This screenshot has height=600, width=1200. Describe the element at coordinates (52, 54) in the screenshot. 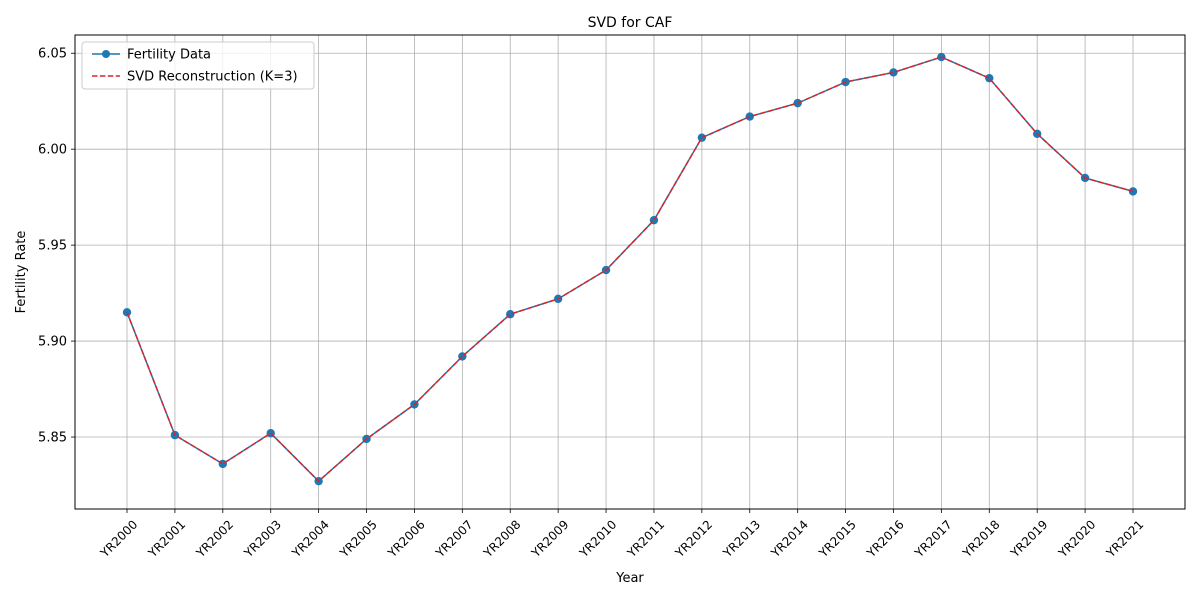

I see `y-tick-label: 6.05` at that location.